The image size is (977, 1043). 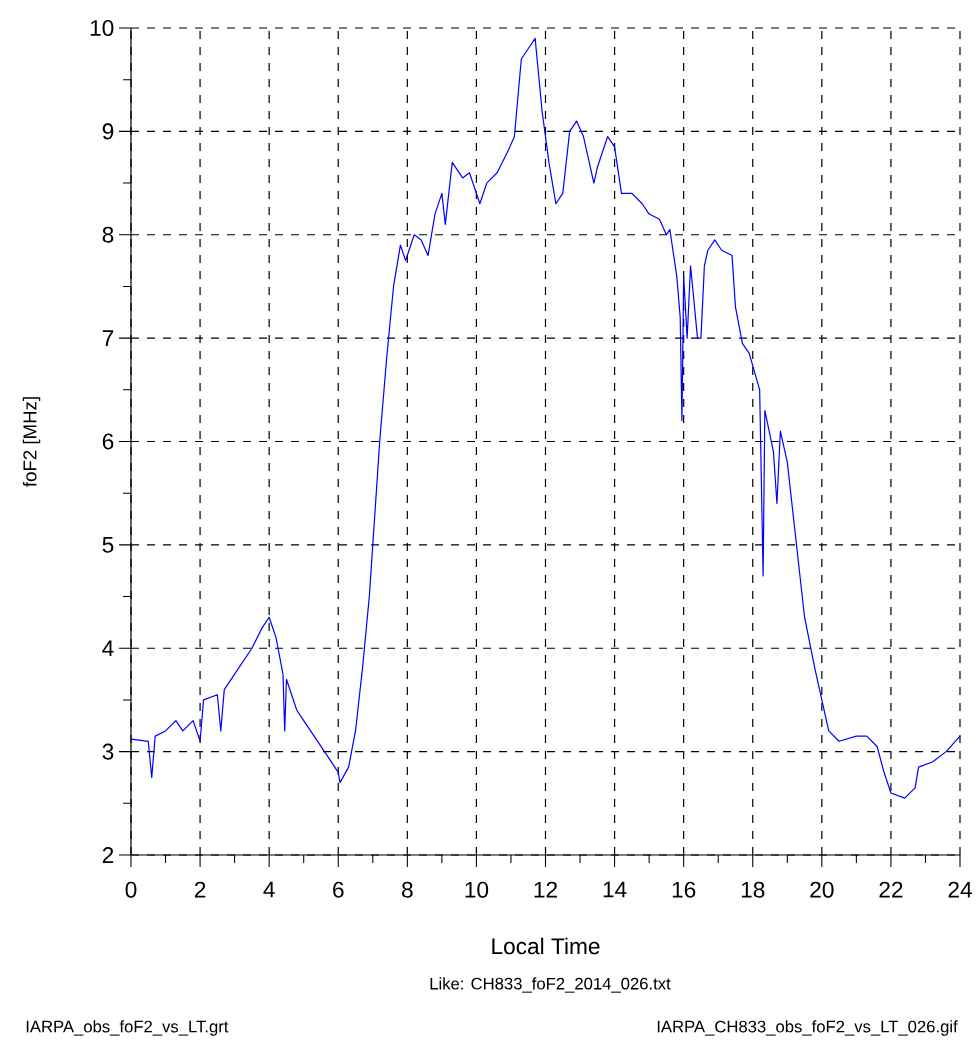 I want to click on y-tick-label: 6, so click(x=108, y=441).